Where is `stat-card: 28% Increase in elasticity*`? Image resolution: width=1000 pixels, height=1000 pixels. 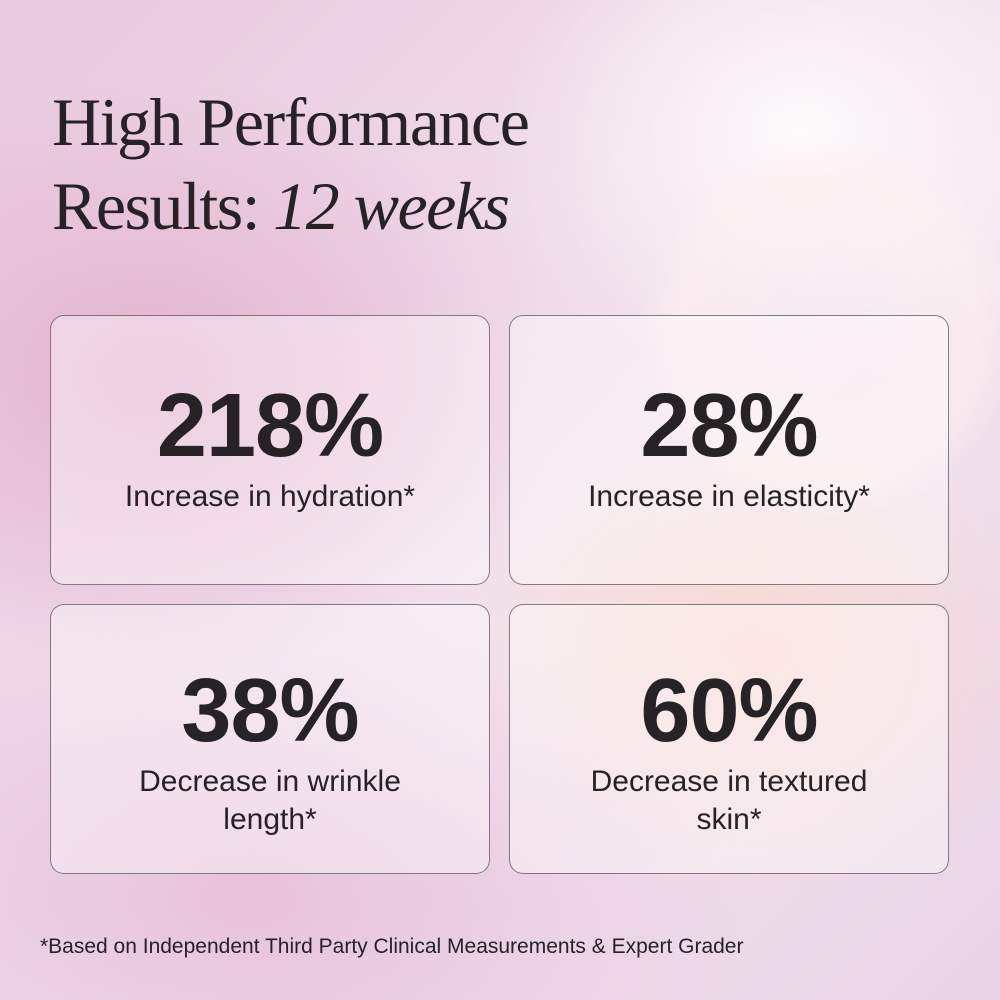
stat-card: 28% Increase in elasticity* is located at coordinates (729, 450).